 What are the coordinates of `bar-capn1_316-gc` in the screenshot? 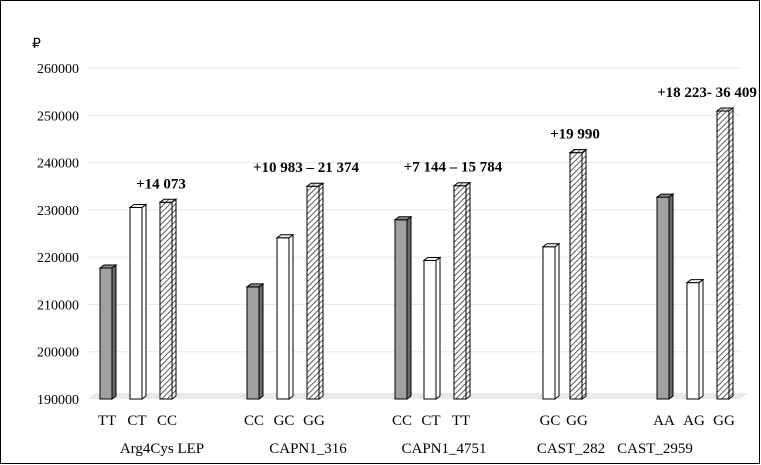 It's located at (285, 316).